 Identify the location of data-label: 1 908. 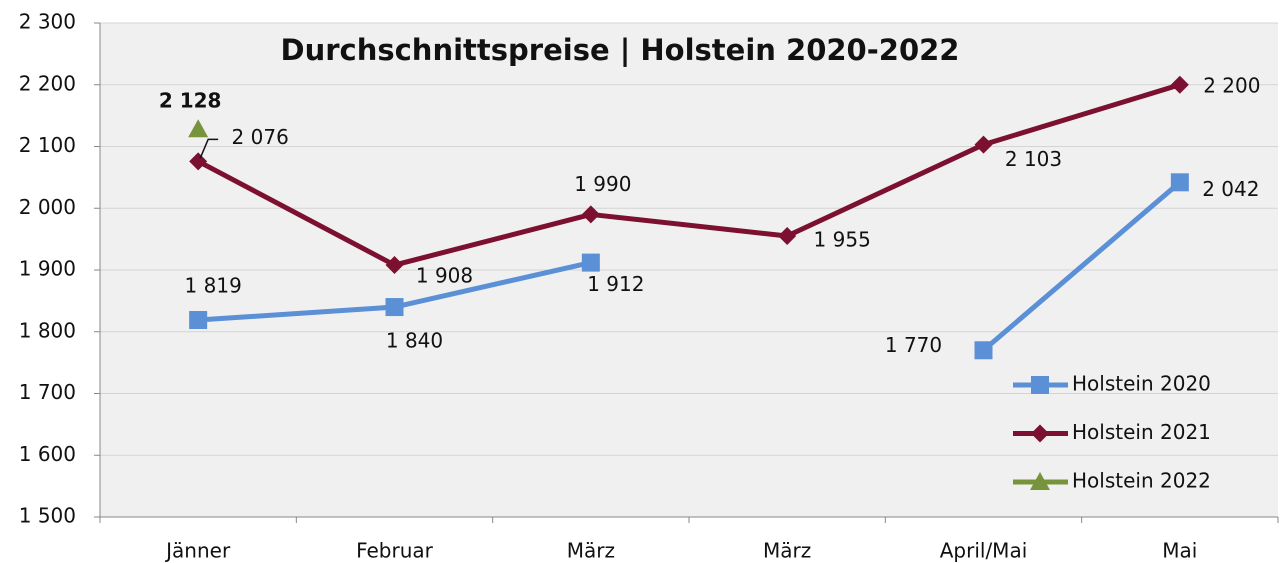
(444, 276).